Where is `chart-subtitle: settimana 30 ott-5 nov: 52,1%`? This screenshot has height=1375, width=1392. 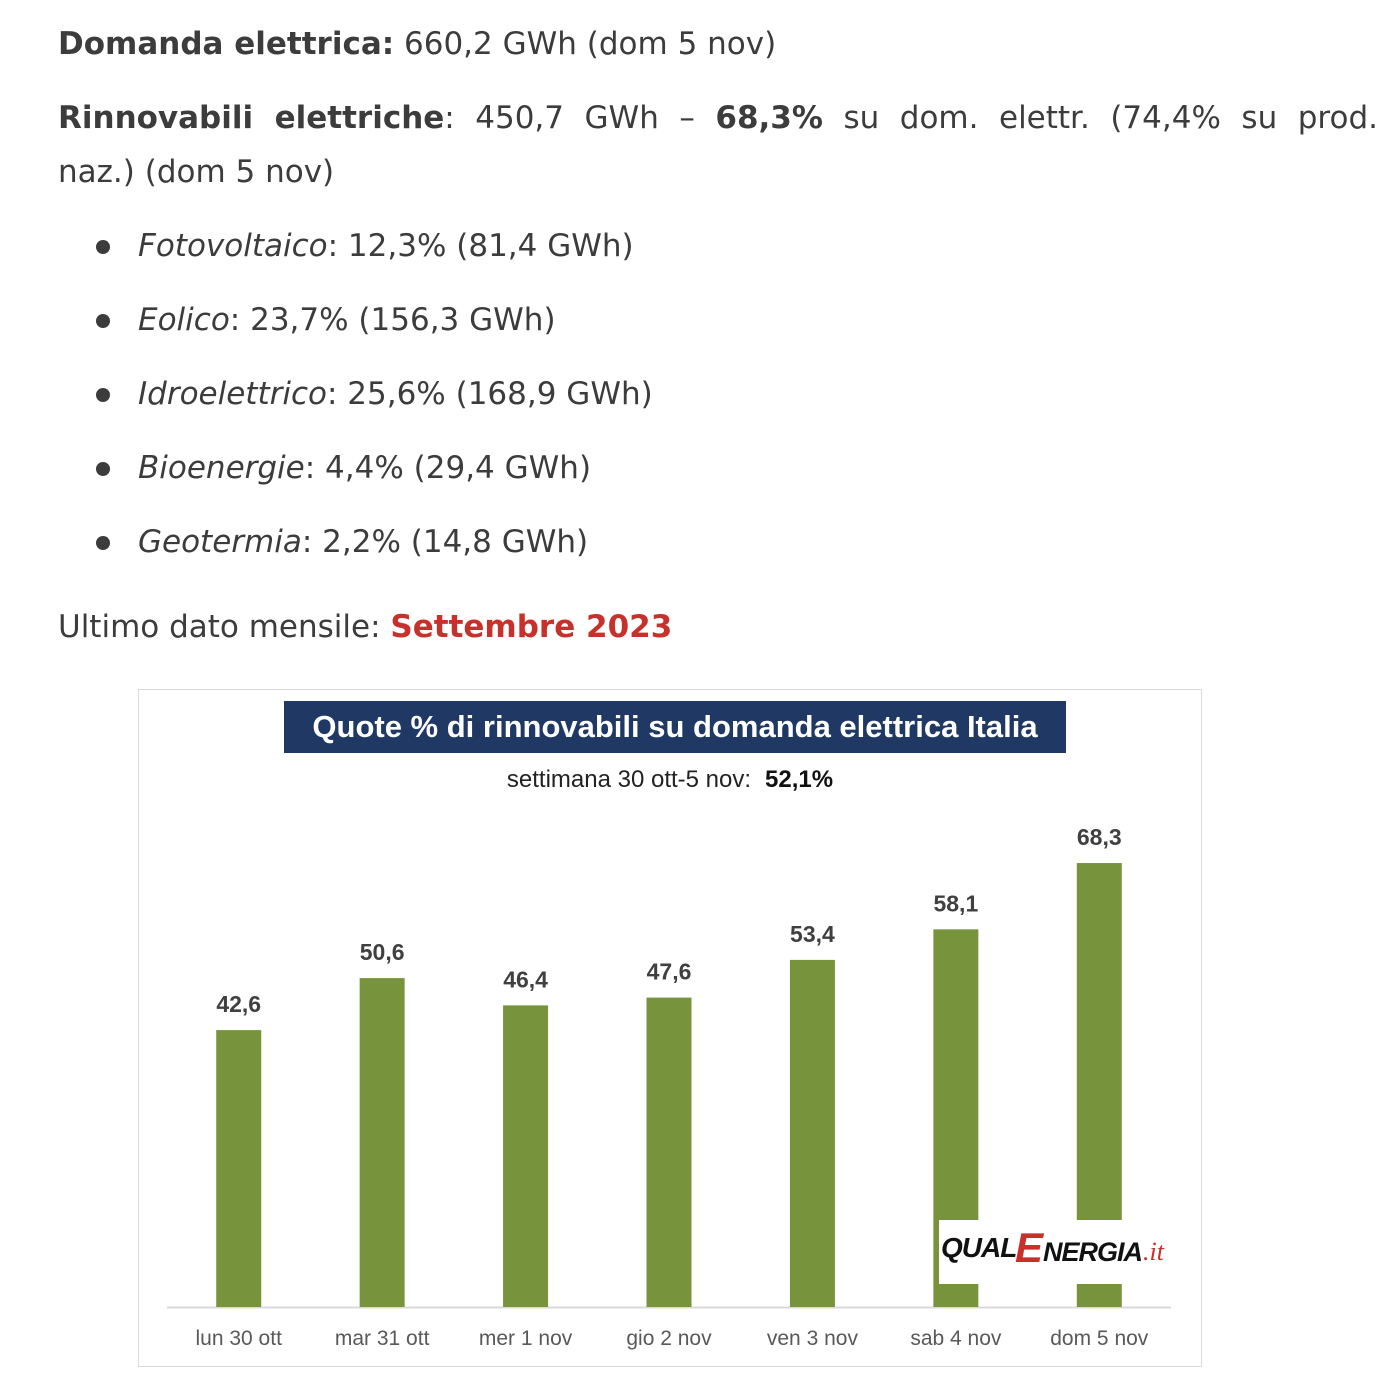
chart-subtitle: settimana 30 ott-5 nov: 52,1% is located at coordinates (670, 780).